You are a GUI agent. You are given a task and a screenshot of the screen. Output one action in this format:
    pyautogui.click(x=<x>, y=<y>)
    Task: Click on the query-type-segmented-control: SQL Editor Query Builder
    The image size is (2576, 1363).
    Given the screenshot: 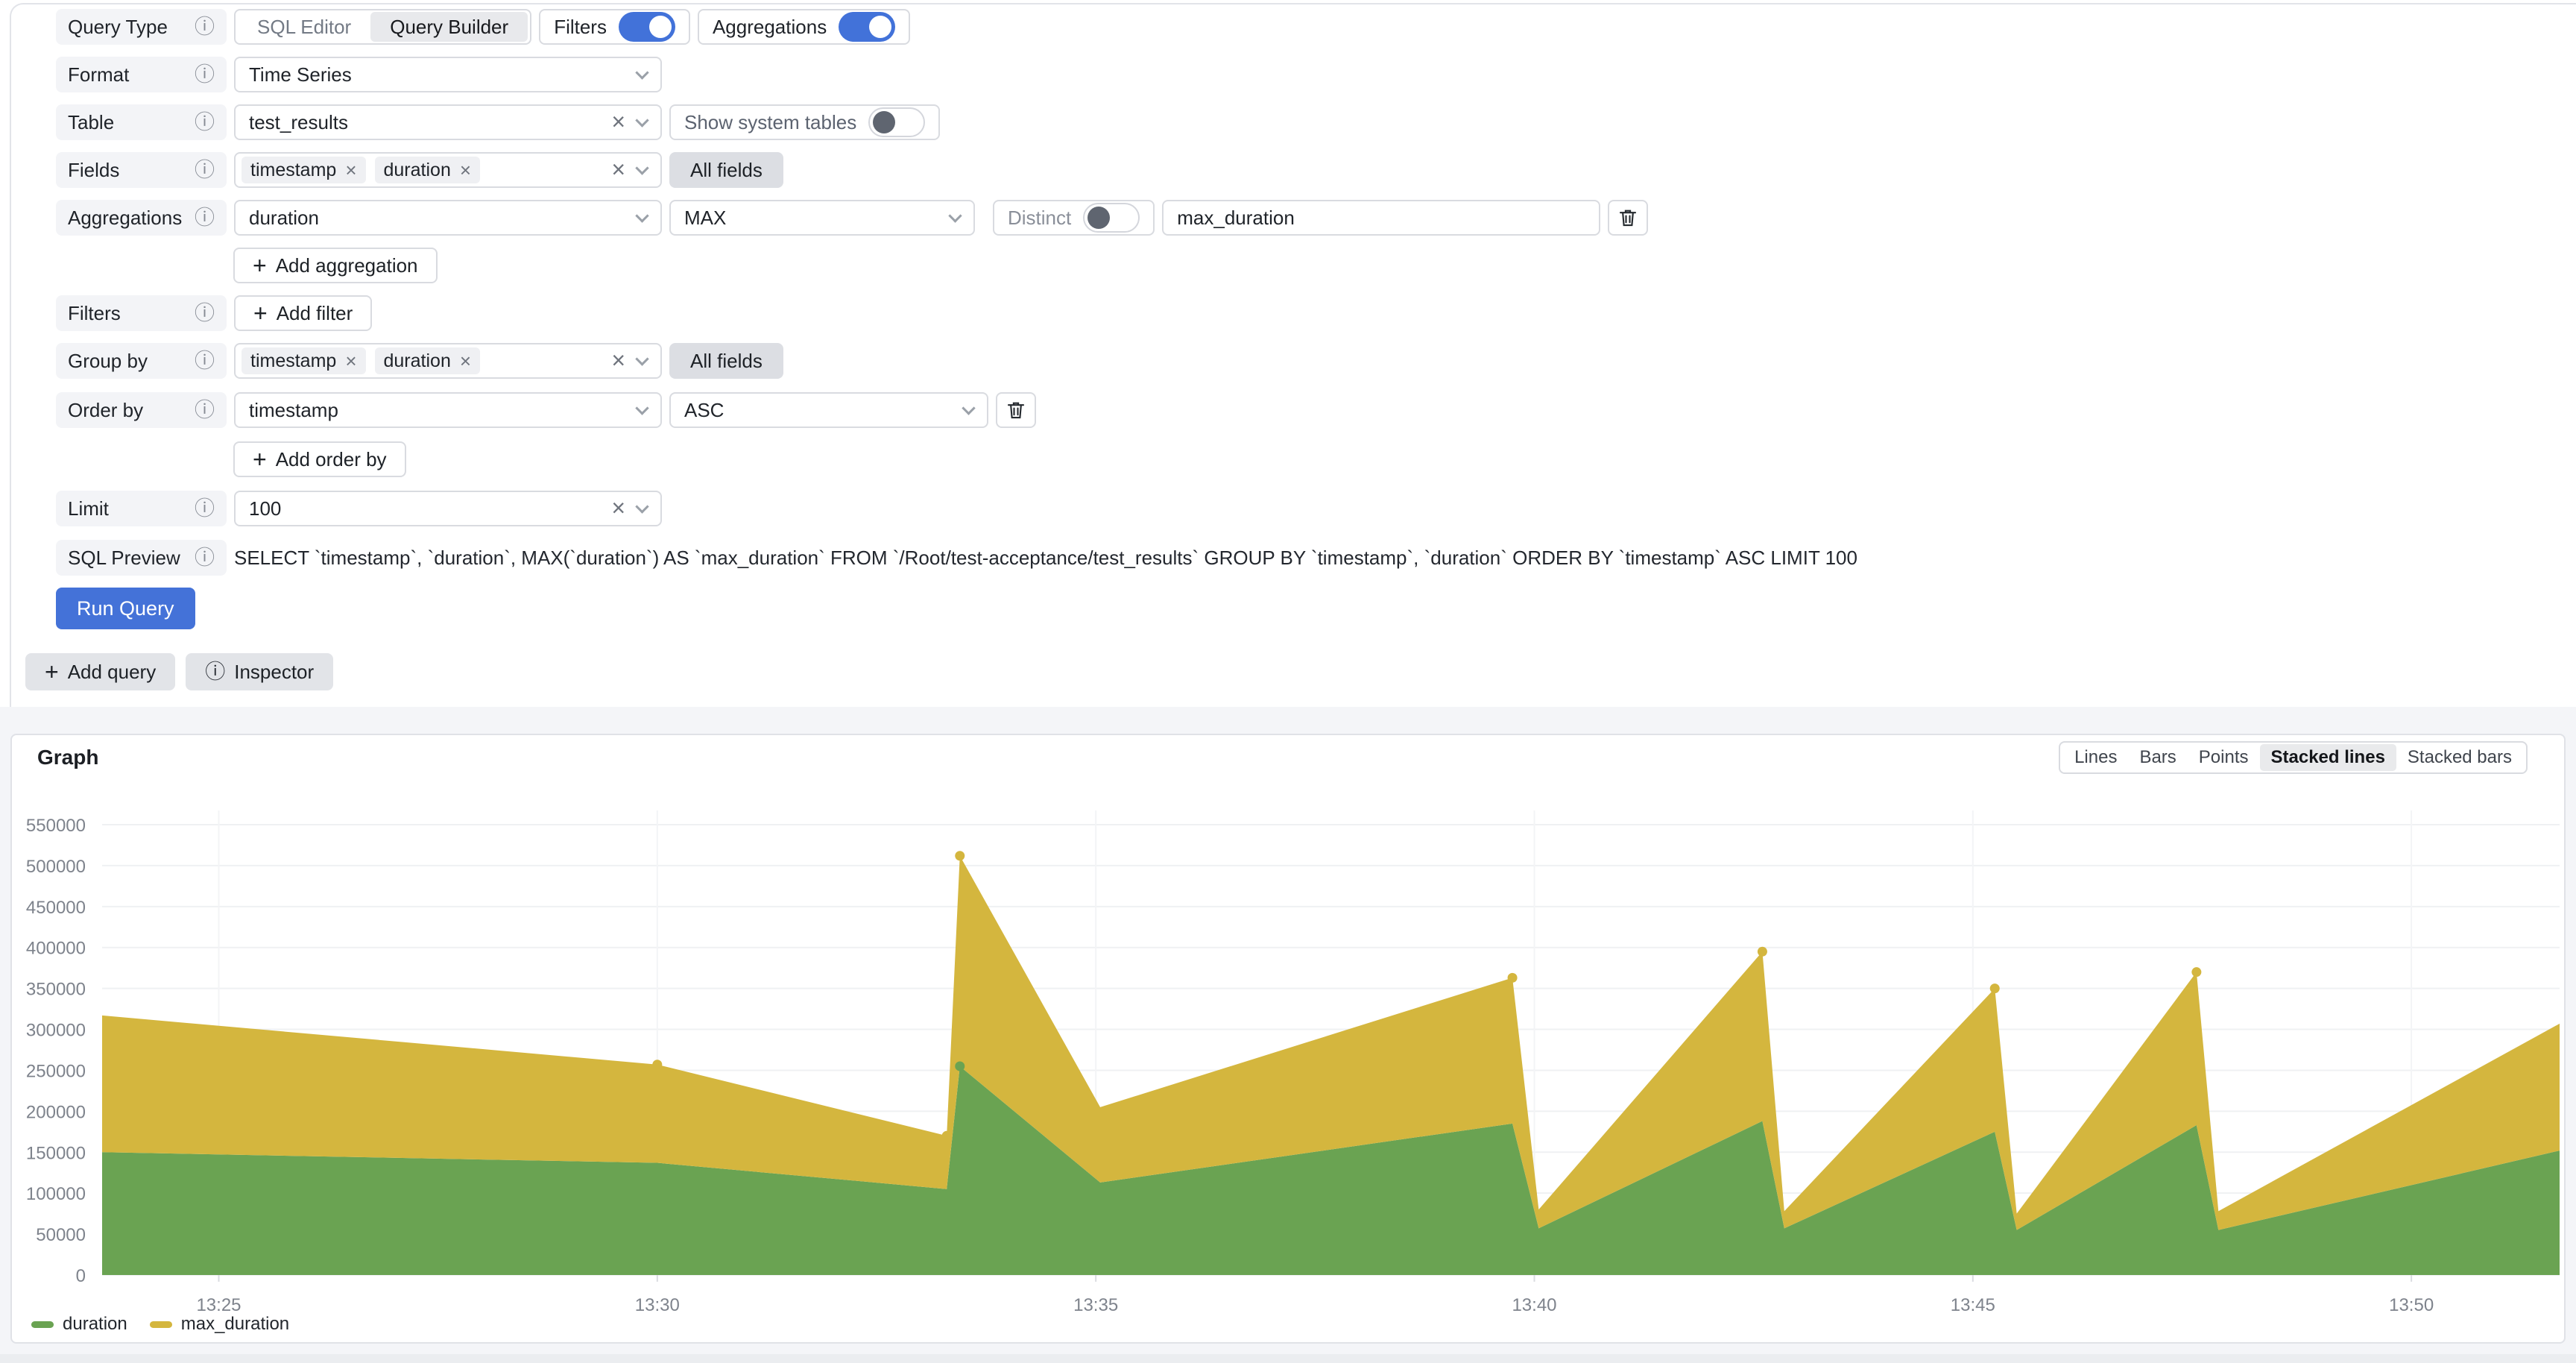 What is the action you would take?
    pyautogui.click(x=383, y=27)
    